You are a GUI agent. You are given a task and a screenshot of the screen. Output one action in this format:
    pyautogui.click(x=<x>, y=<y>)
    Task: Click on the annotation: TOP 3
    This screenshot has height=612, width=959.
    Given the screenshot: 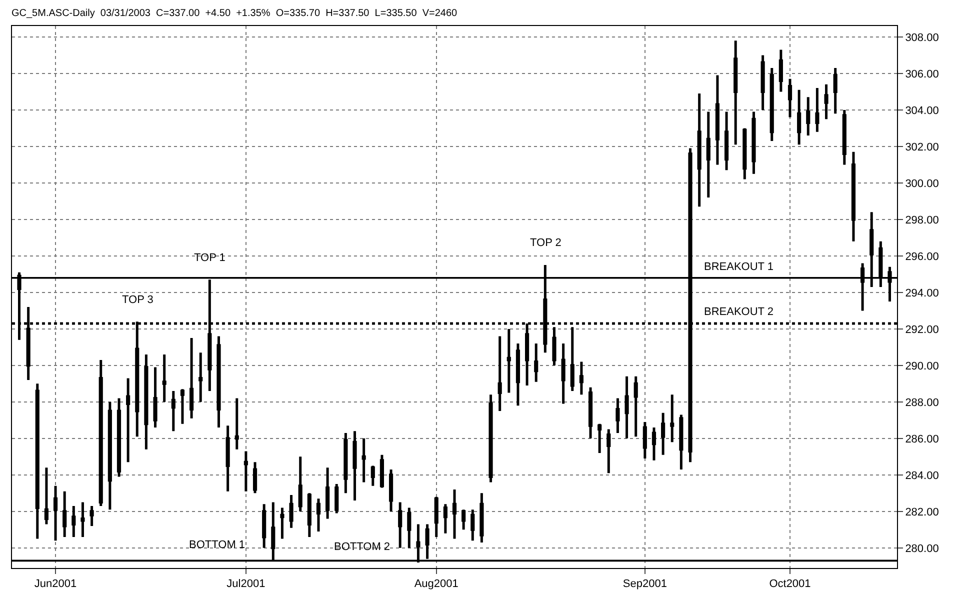 What is the action you would take?
    pyautogui.click(x=138, y=300)
    